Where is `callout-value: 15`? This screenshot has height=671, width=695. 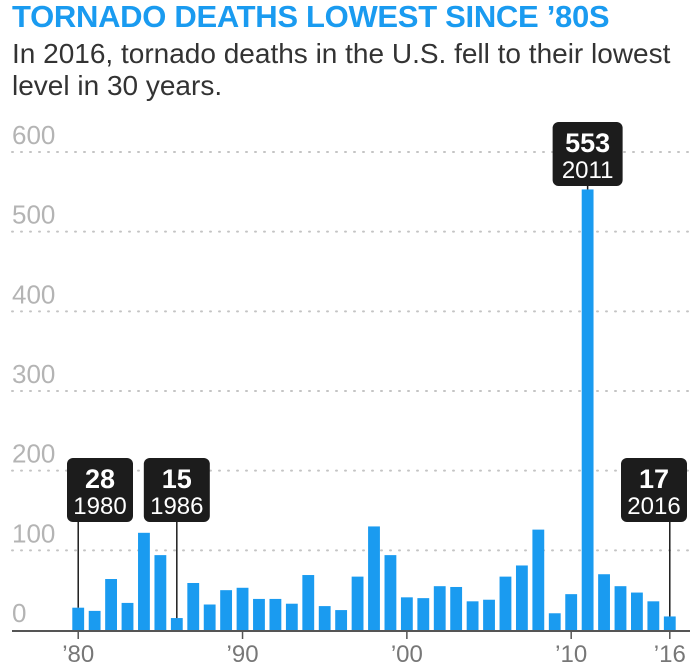
callout-value: 15 is located at coordinates (177, 479).